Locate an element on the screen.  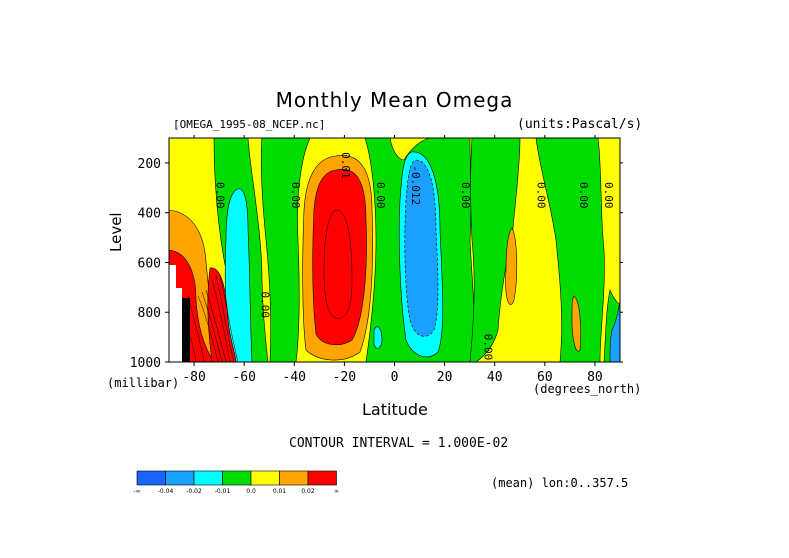
mean-longitude-note: (mean) lon:0..357.5 is located at coordinates (560, 483).